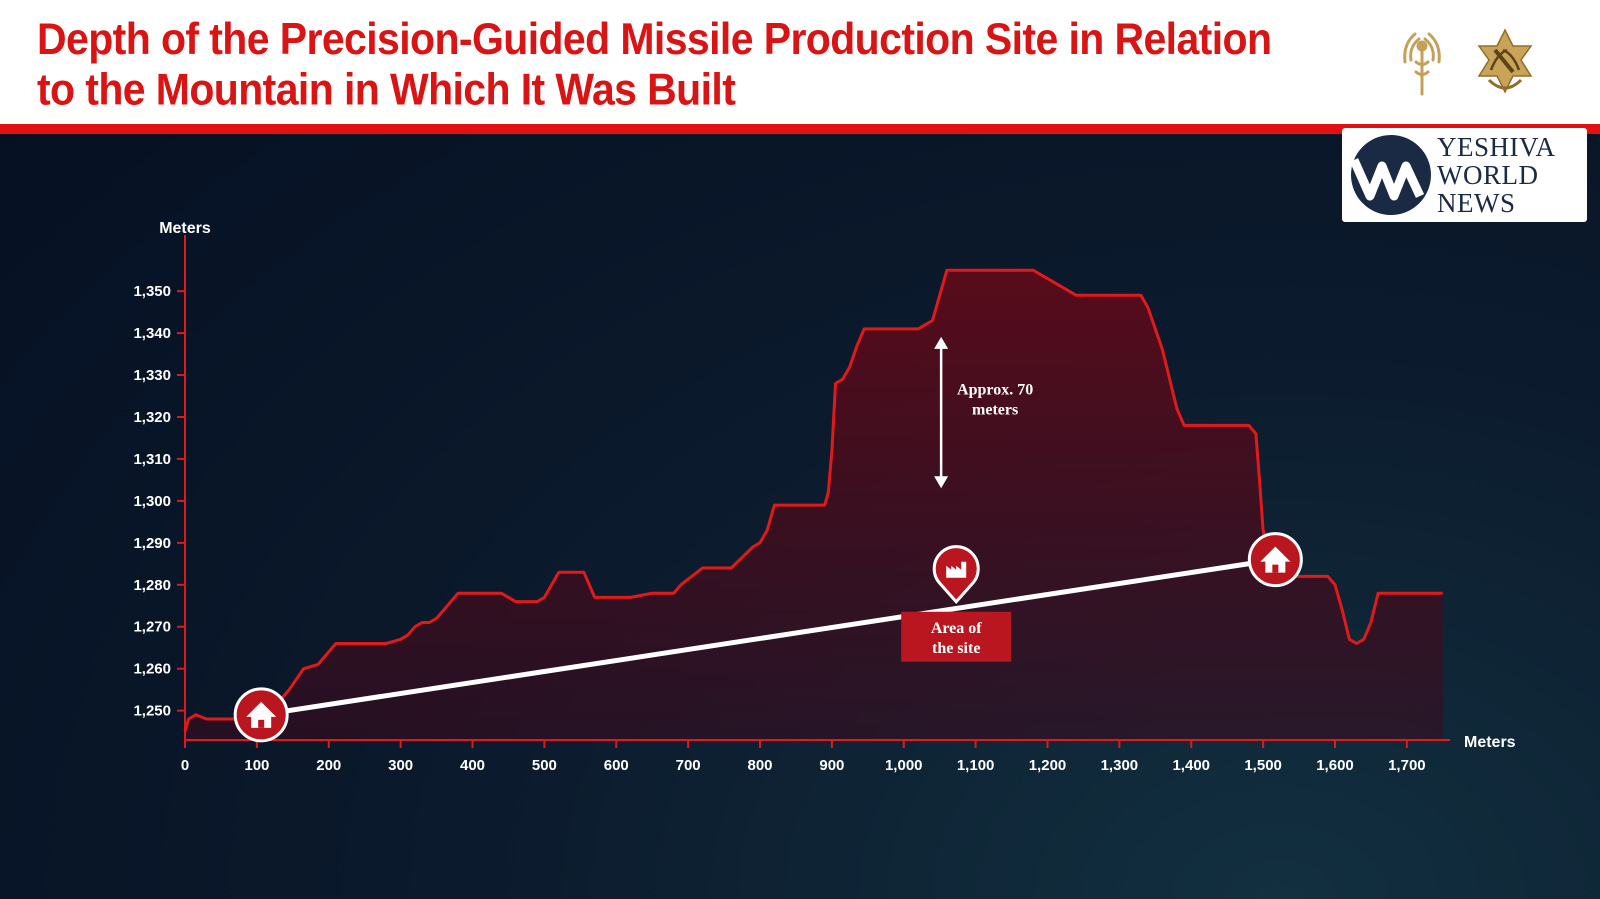 The width and height of the screenshot is (1600, 899). I want to click on depth-arrow, so click(941, 412).